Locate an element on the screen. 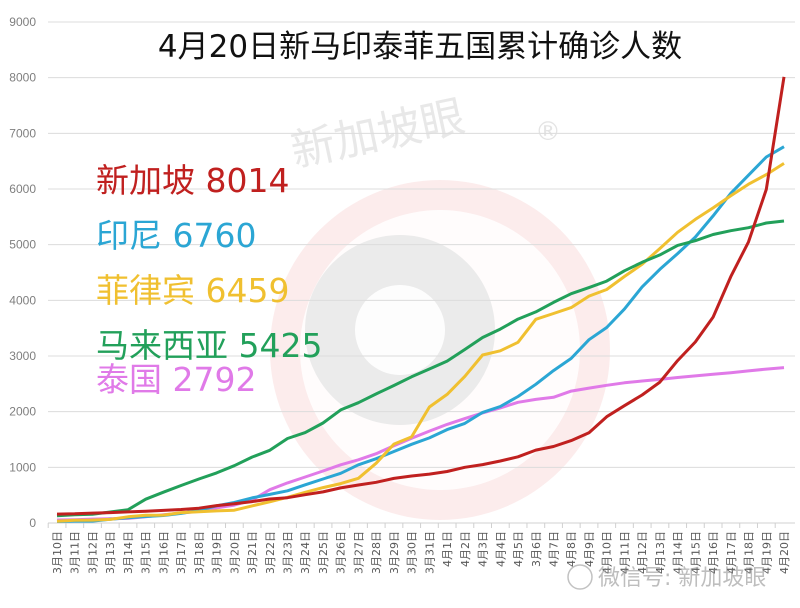 This screenshot has height=608, width=800. y-tick-label: 2000 is located at coordinates (22, 412).